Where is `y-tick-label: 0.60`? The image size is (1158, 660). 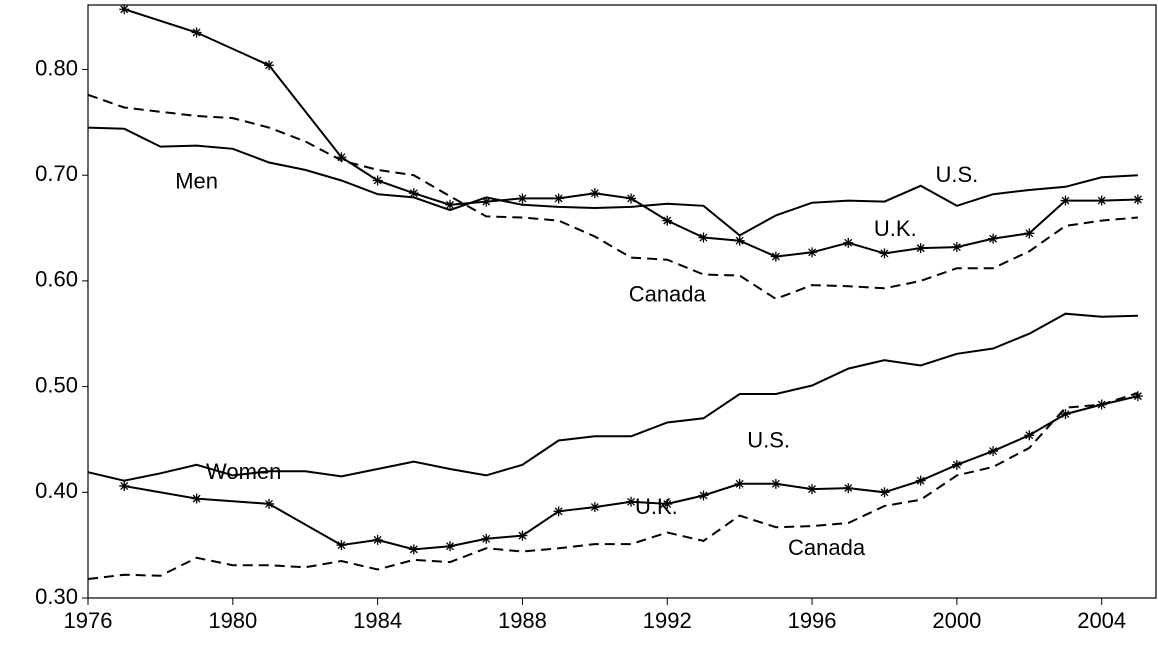 y-tick-label: 0.60 is located at coordinates (56, 279).